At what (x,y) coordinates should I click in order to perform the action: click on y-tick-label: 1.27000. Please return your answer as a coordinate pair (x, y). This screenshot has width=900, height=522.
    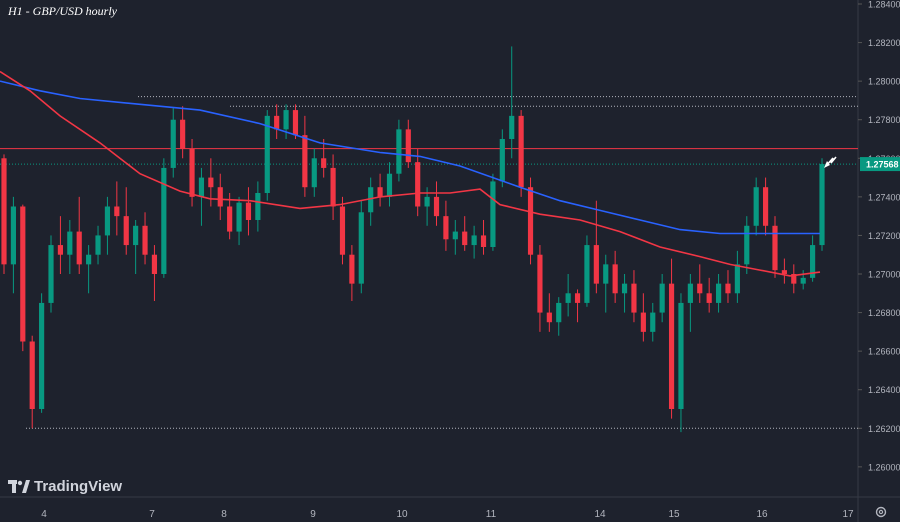
    Looking at the image, I should click on (884, 275).